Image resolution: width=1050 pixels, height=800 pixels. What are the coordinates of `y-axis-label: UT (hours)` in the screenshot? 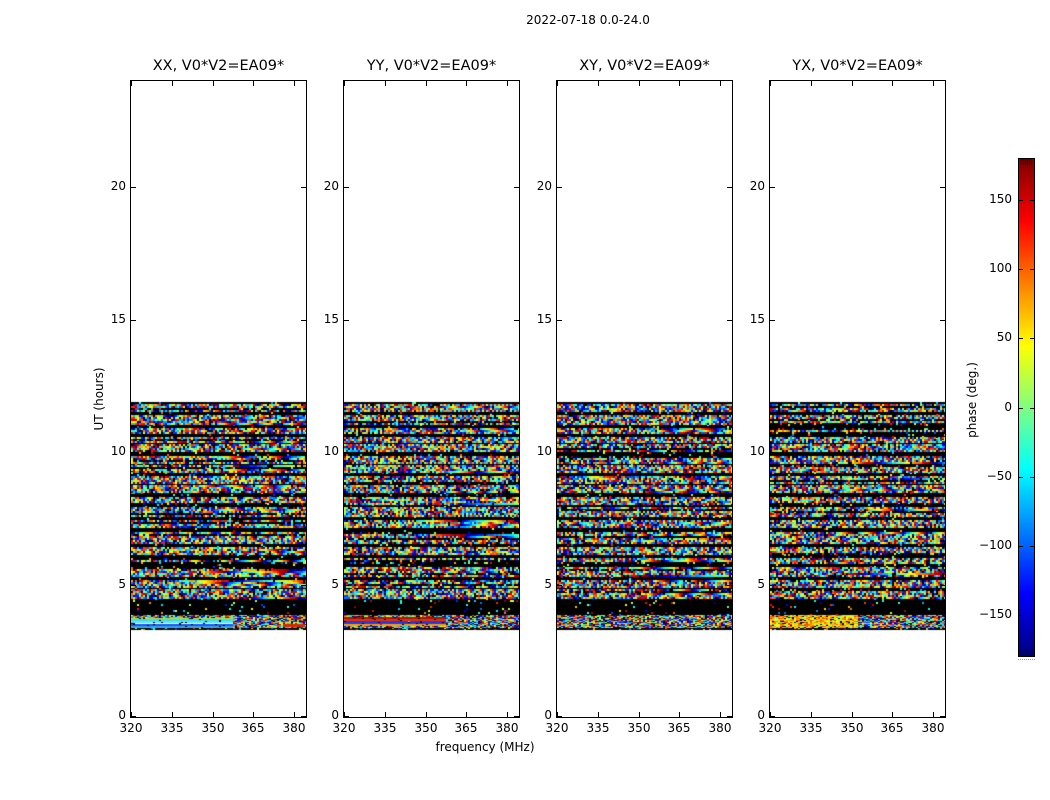 It's located at (99, 399).